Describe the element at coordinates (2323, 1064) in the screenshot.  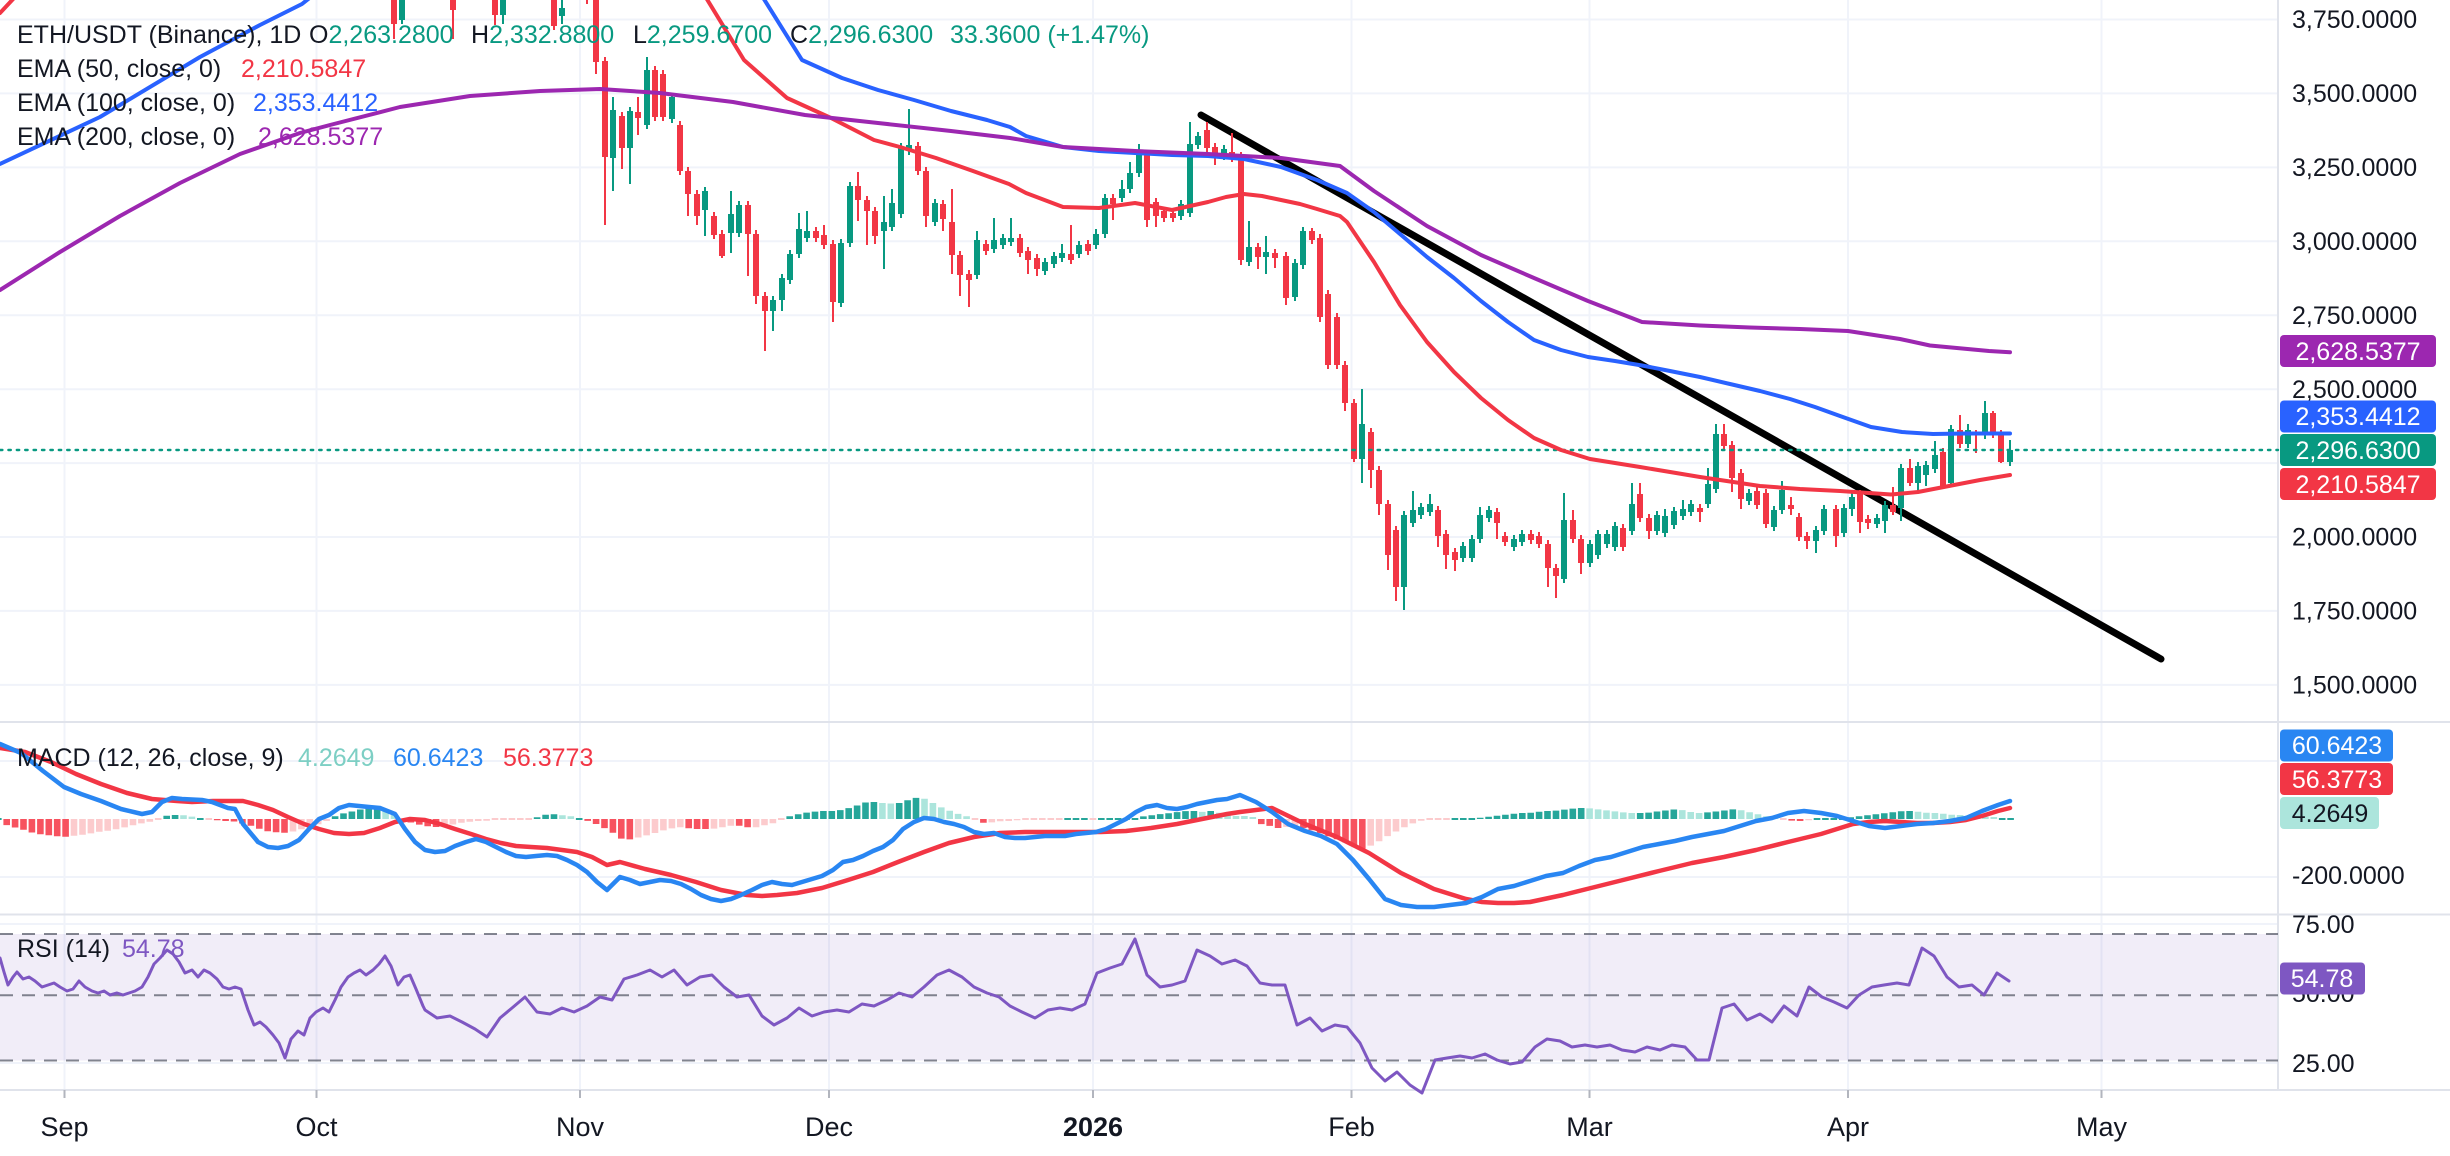
I see `svg-text: 25.00` at that location.